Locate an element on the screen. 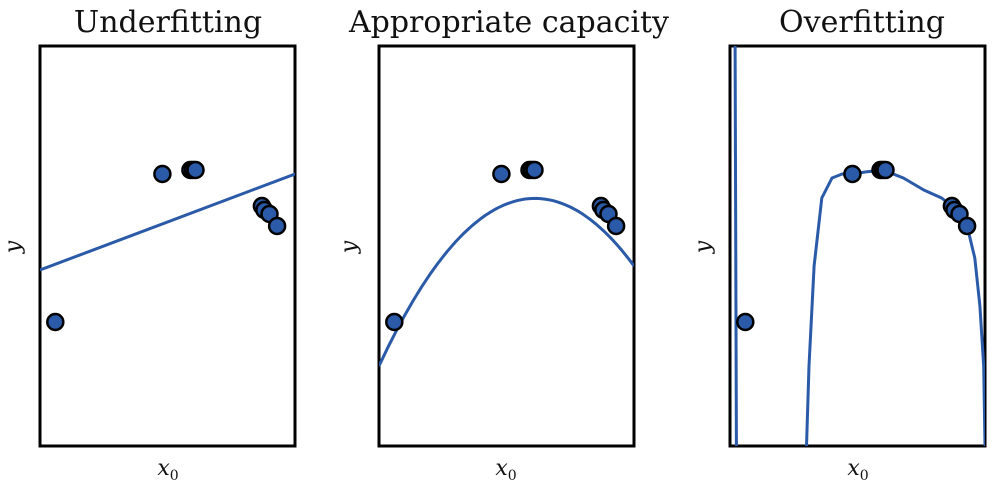 The height and width of the screenshot is (489, 995). chart-title: Appropriate capacity is located at coordinates (508, 22).